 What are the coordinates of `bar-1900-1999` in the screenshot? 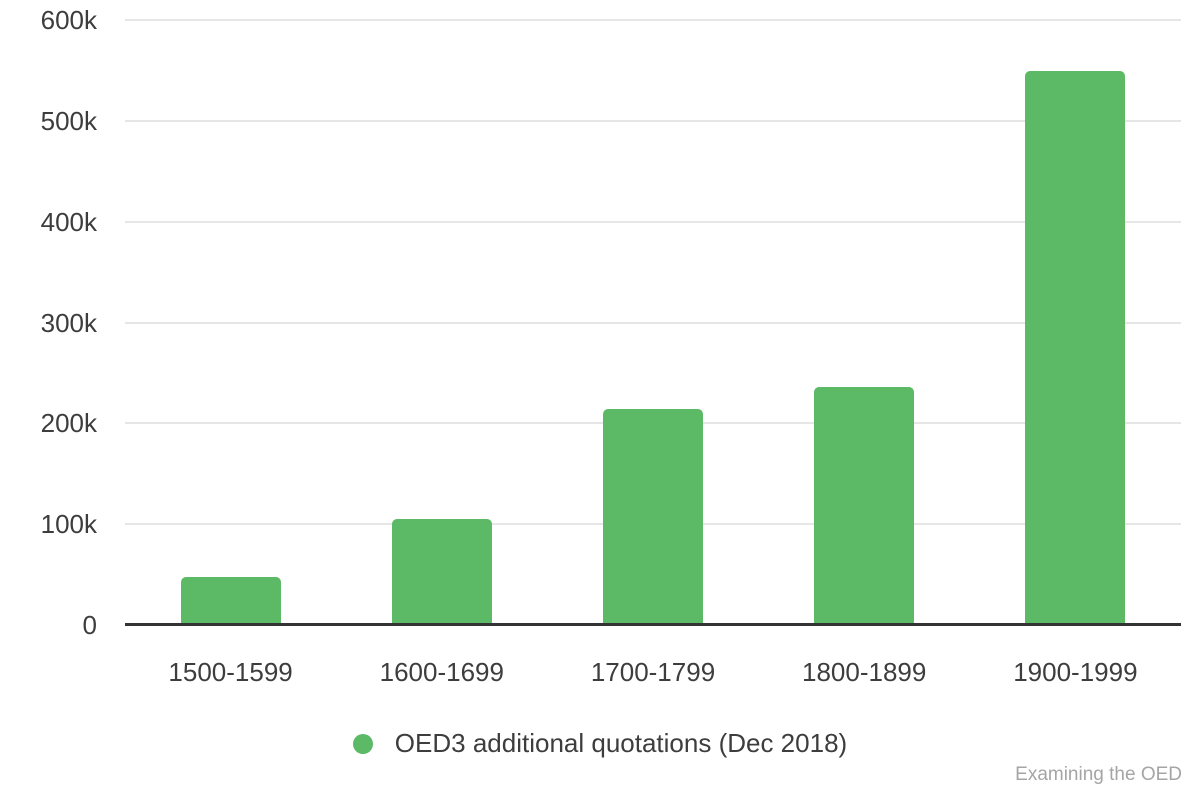 It's located at (1075, 348).